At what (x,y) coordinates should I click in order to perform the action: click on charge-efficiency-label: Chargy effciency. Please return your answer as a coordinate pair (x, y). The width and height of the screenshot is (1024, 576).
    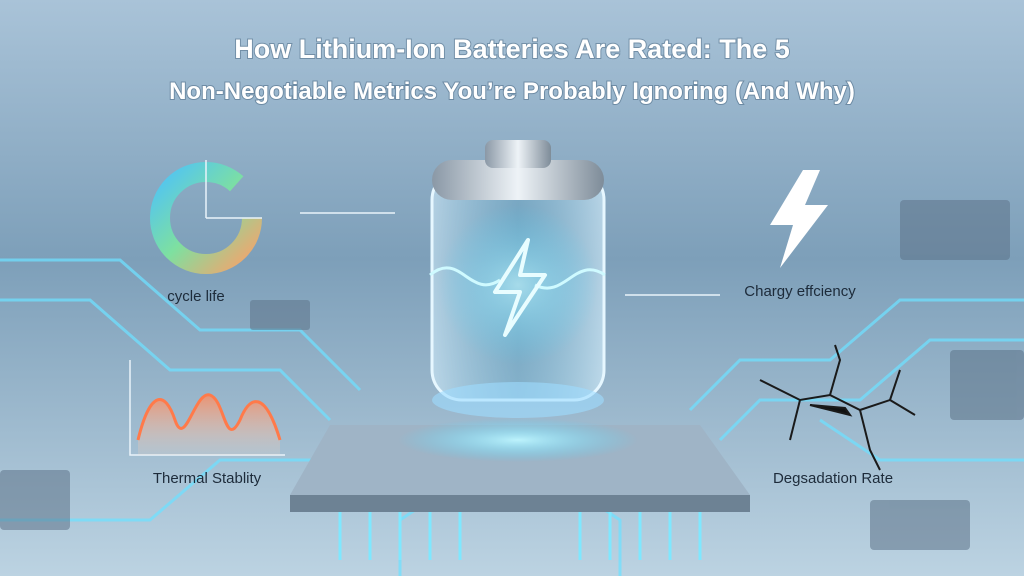
    Looking at the image, I should click on (800, 291).